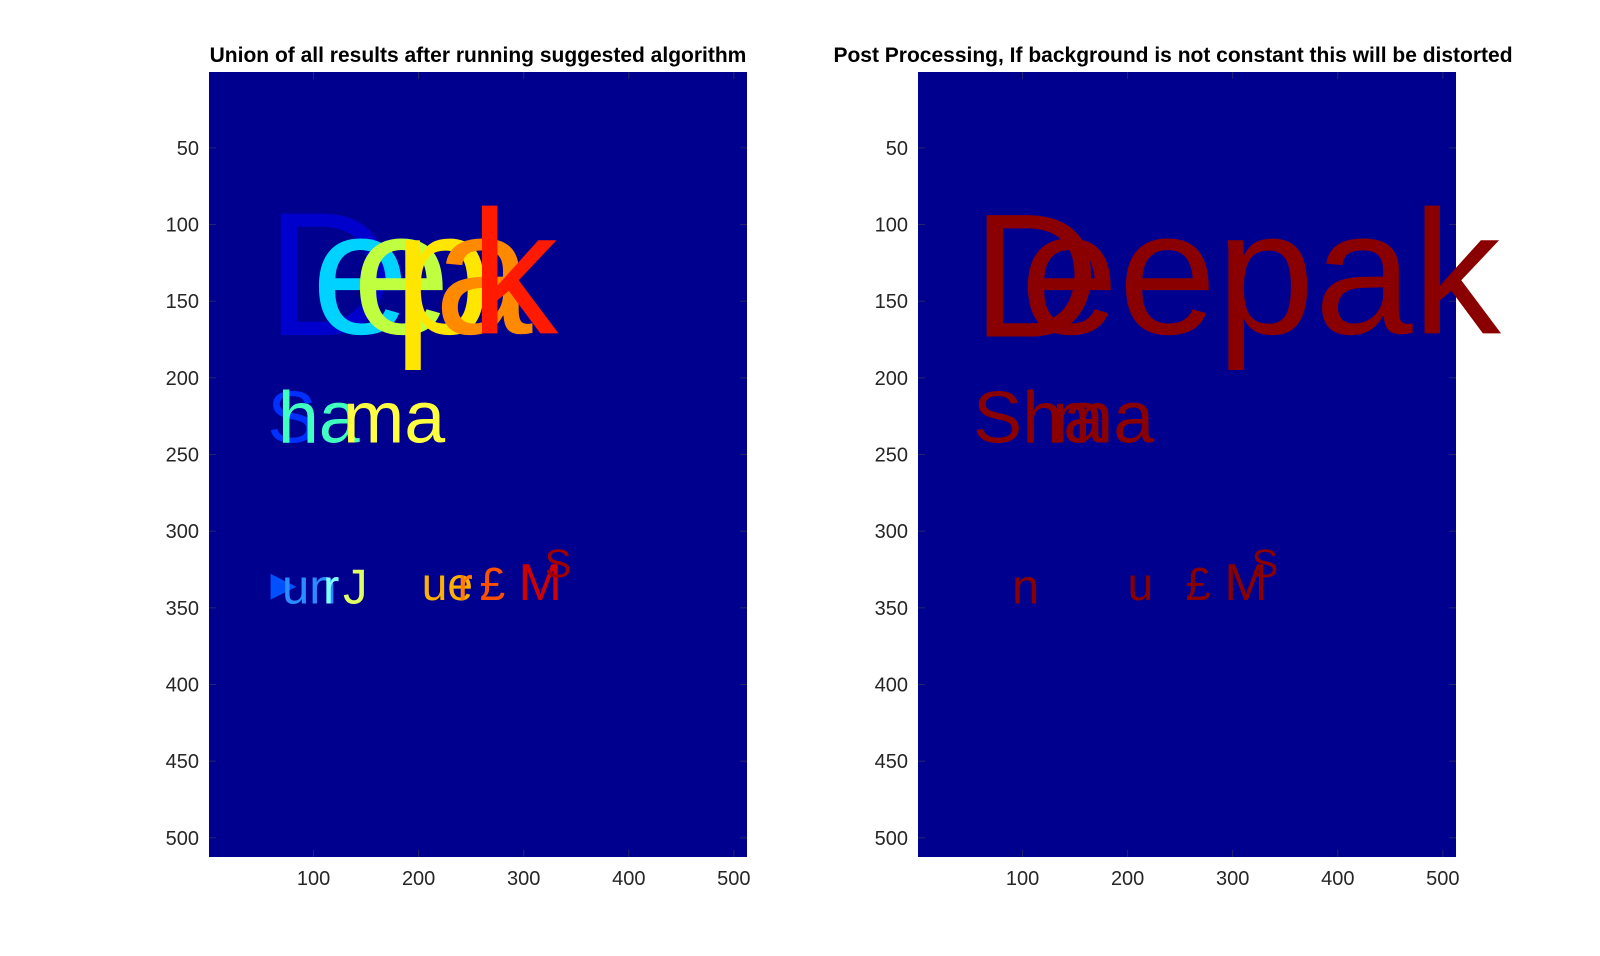 The image size is (1600, 956). I want to click on image-region-3: p, so click(442, 272).